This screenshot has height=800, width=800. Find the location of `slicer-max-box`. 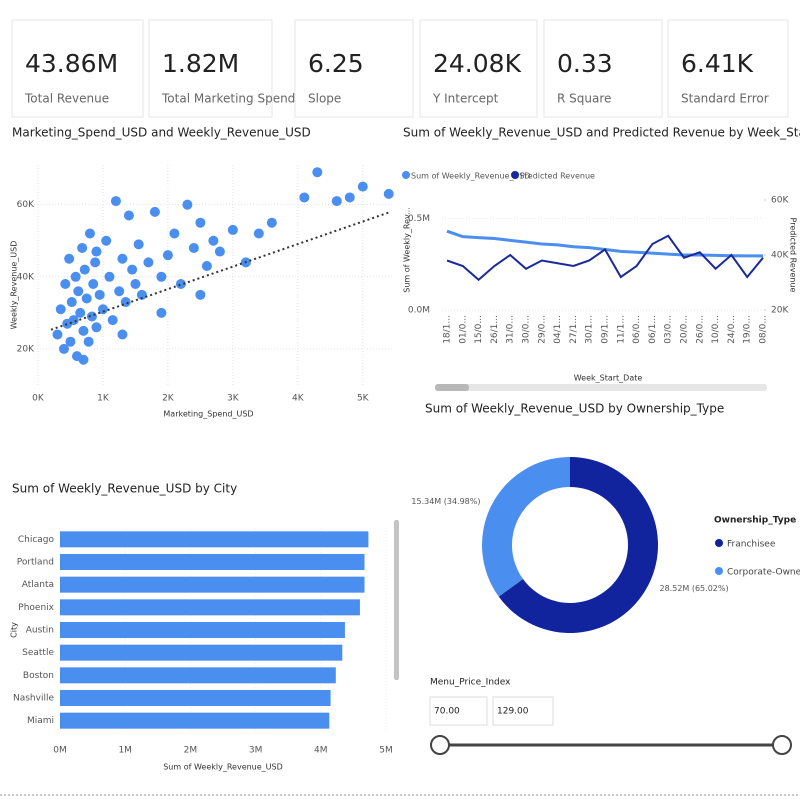

slicer-max-box is located at coordinates (523, 711).